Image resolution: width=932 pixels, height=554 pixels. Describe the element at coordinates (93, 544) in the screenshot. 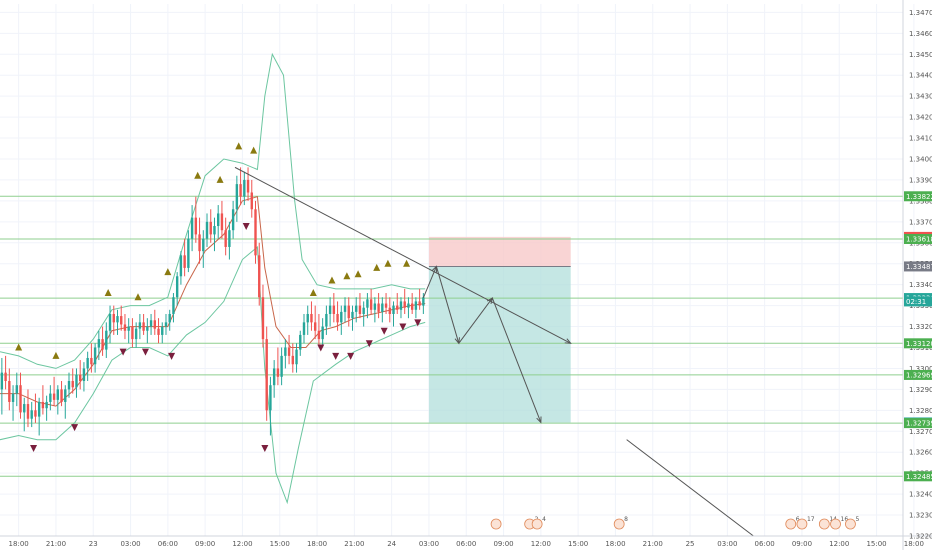

I see `x-tick-label: 23` at that location.